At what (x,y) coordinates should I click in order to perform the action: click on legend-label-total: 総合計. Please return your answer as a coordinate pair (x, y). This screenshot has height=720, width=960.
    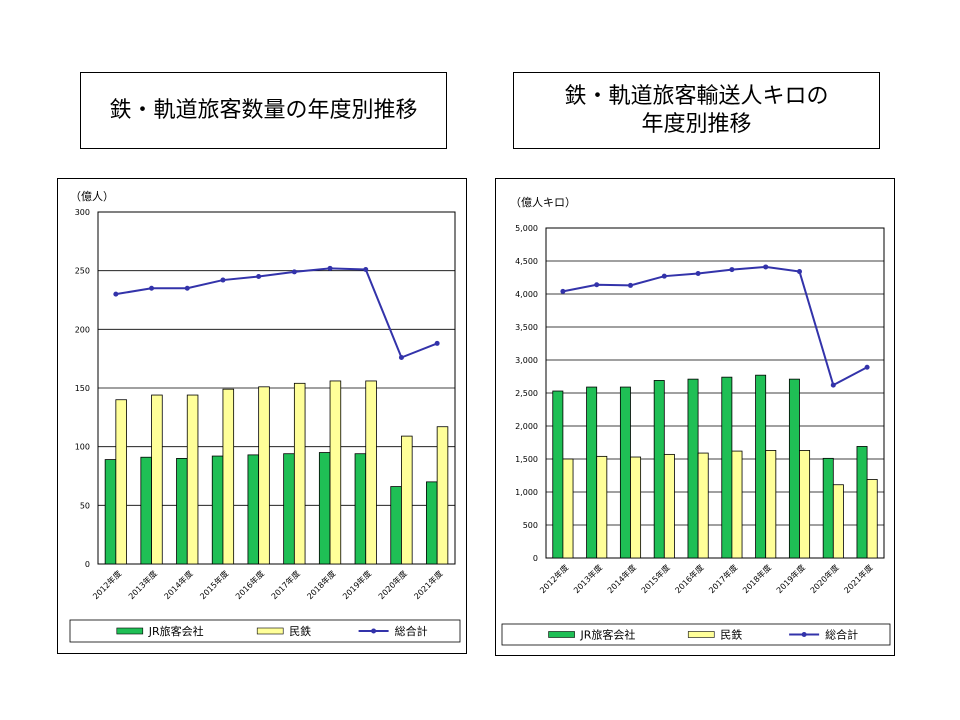
    Looking at the image, I should click on (841, 635).